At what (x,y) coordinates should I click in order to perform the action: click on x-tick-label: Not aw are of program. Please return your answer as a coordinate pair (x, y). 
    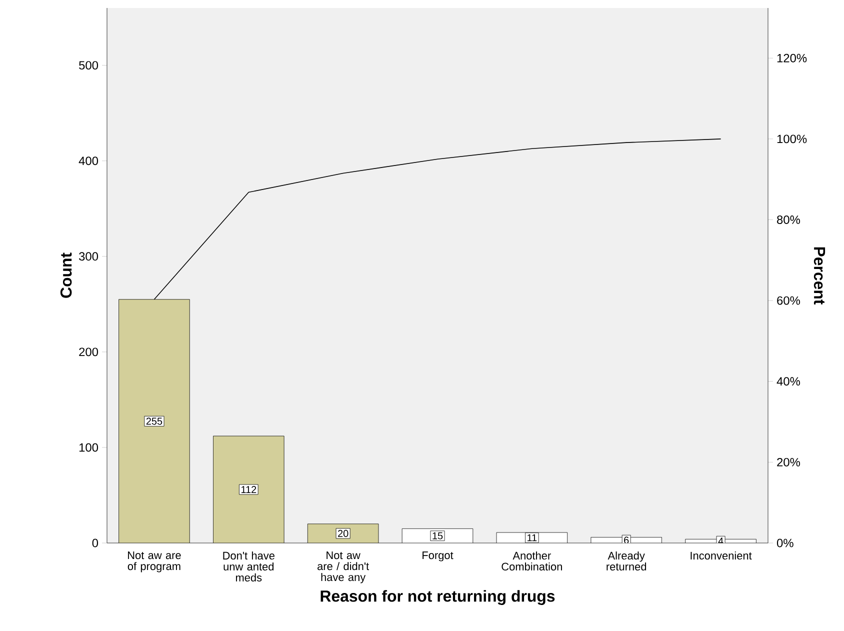
    Looking at the image, I should click on (154, 562).